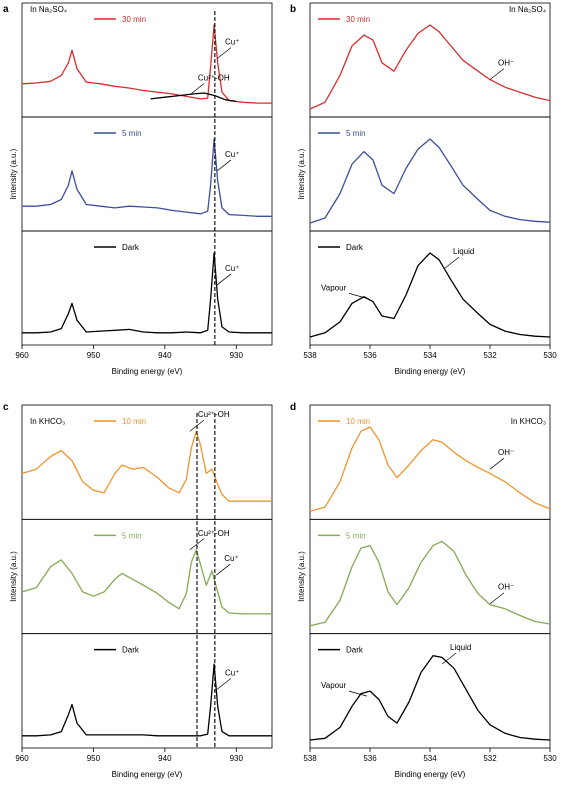 This screenshot has width=563, height=791. I want to click on panel-letter: a, so click(6, 9).